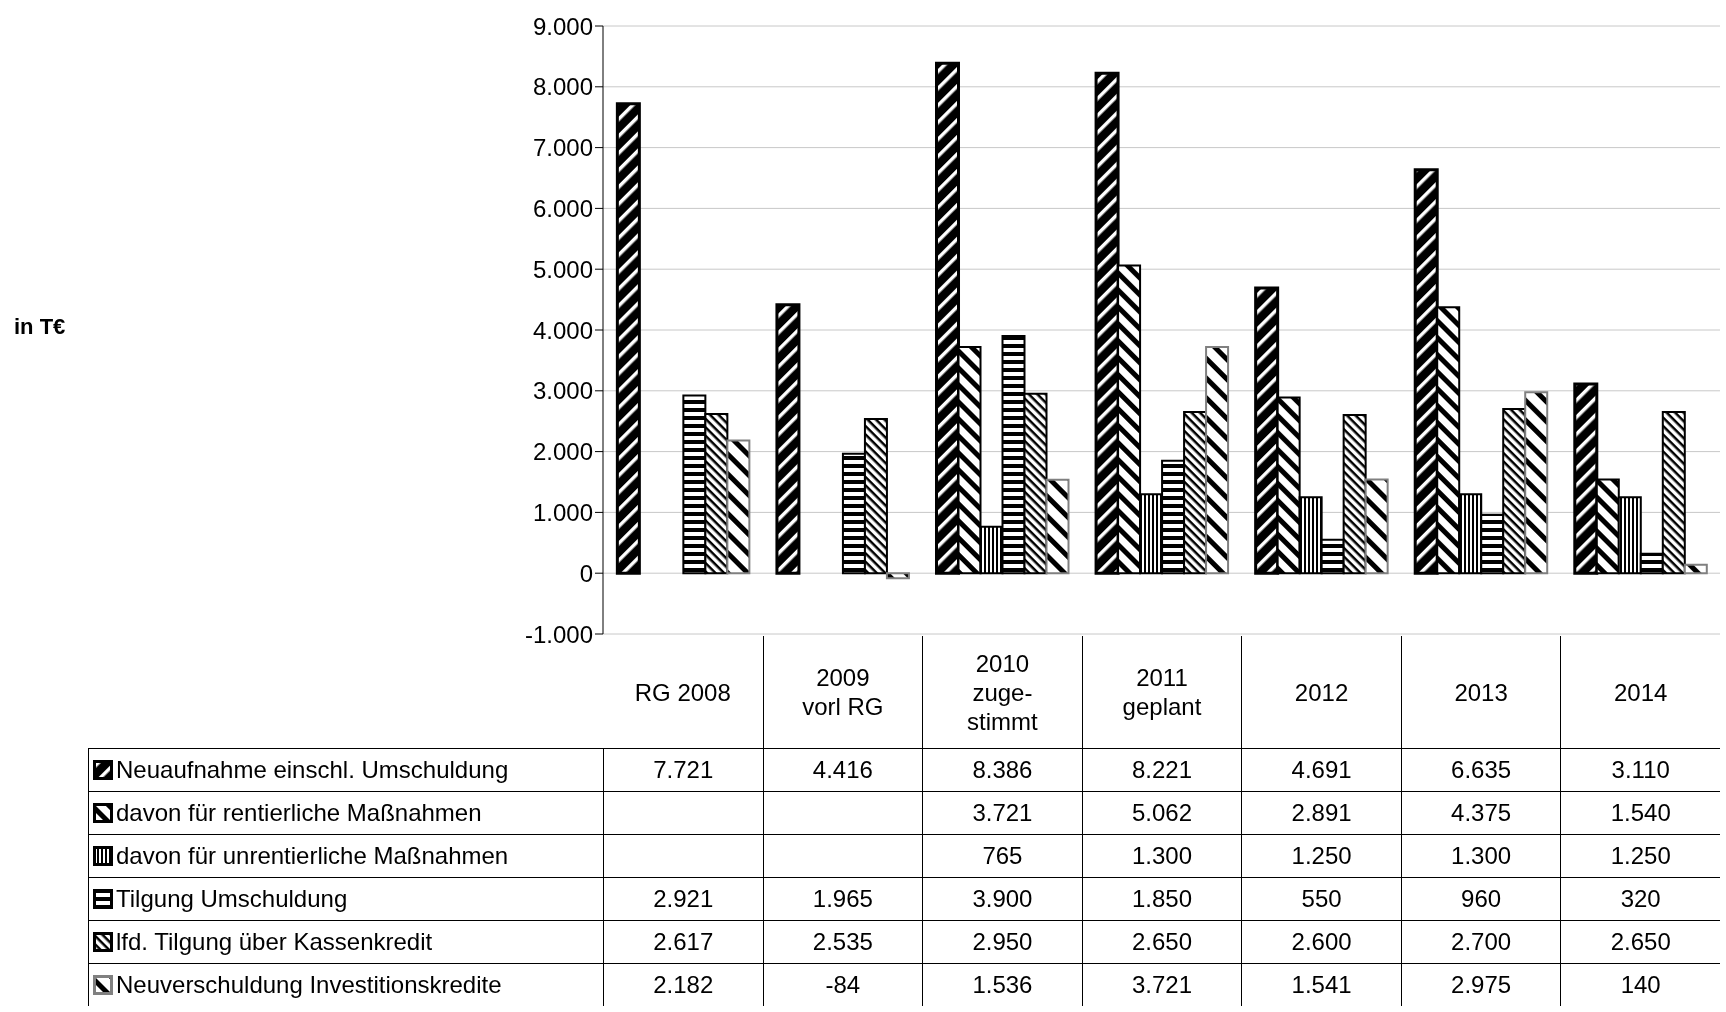 Image resolution: width=1726 pixels, height=1012 pixels. What do you see at coordinates (312, 770) in the screenshot?
I see `legend-label: Neuaufnahme einschl. Umschuldung` at bounding box center [312, 770].